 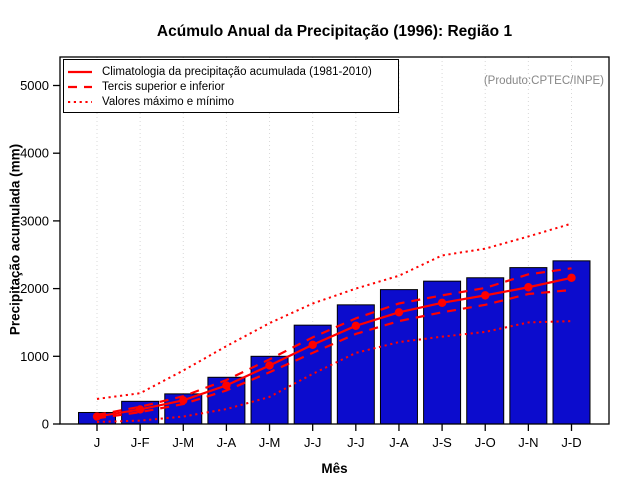 I want to click on y-axis: 0 1000 2000 3000 4000 5000, so click(x=40, y=255).